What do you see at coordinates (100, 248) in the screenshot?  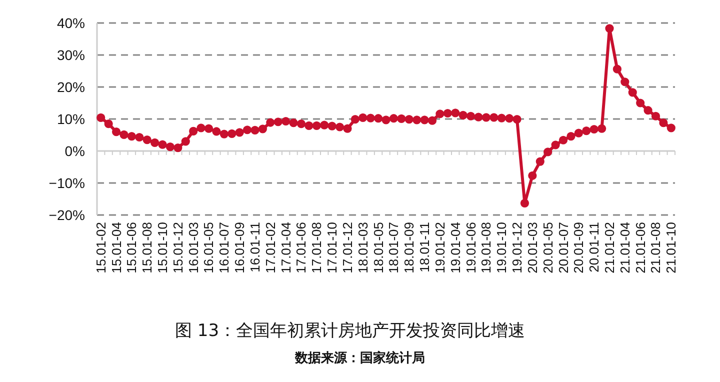 I see `x-tick-label: 15.01-02` at bounding box center [100, 248].